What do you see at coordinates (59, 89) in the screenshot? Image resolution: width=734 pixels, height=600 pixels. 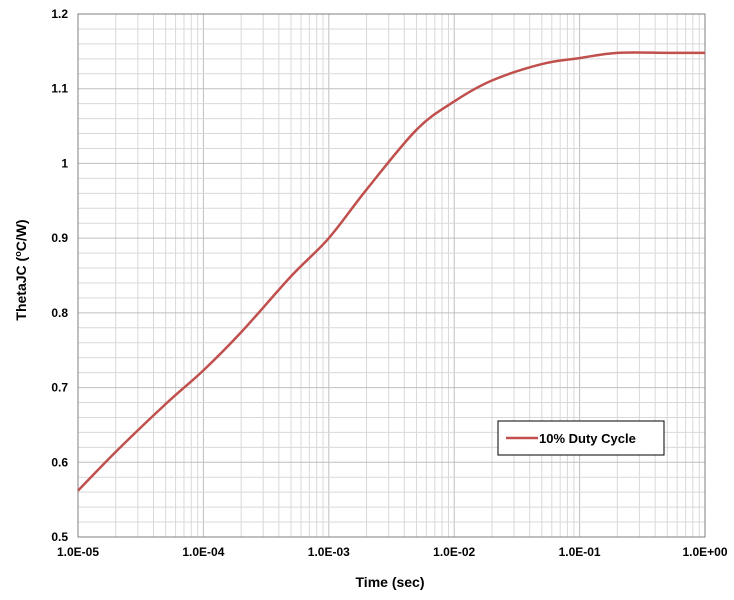 I see `y-tick-label: 1.1` at bounding box center [59, 89].